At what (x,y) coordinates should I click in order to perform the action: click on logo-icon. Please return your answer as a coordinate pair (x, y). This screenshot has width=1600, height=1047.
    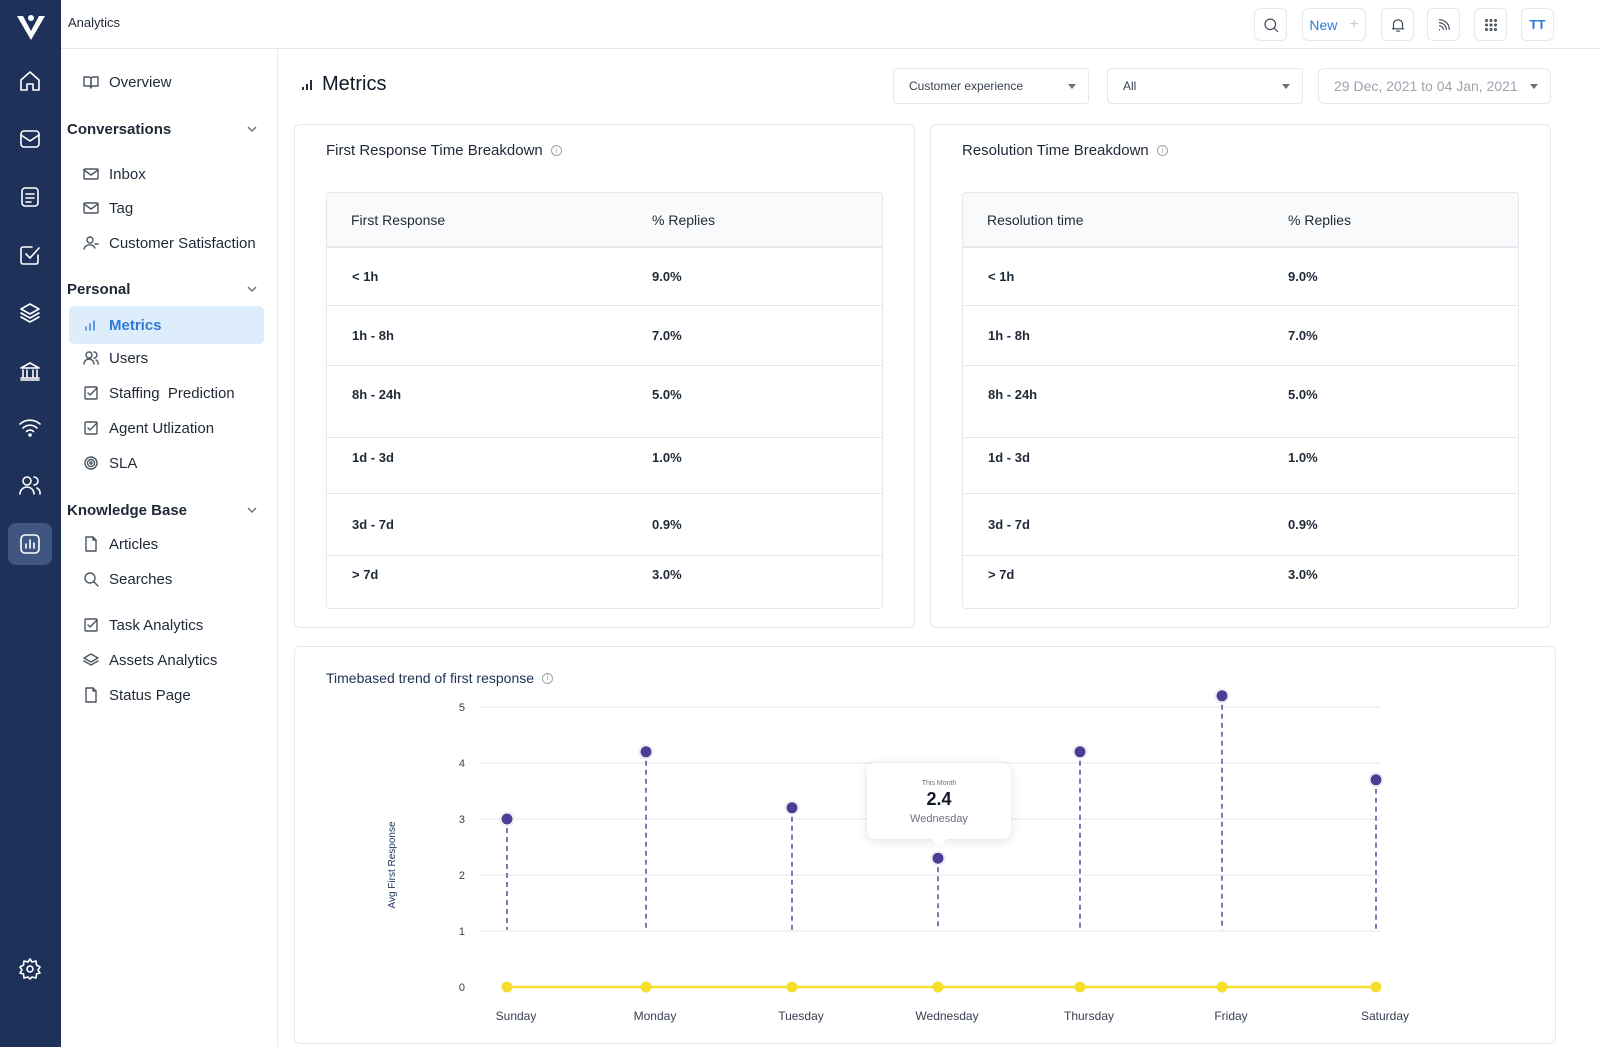
    Looking at the image, I should click on (31, 27).